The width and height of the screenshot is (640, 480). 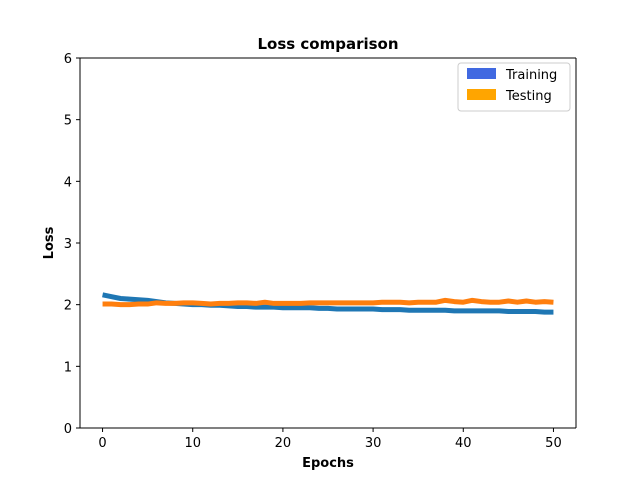 I want to click on legend: Training Testing, so click(x=514, y=87).